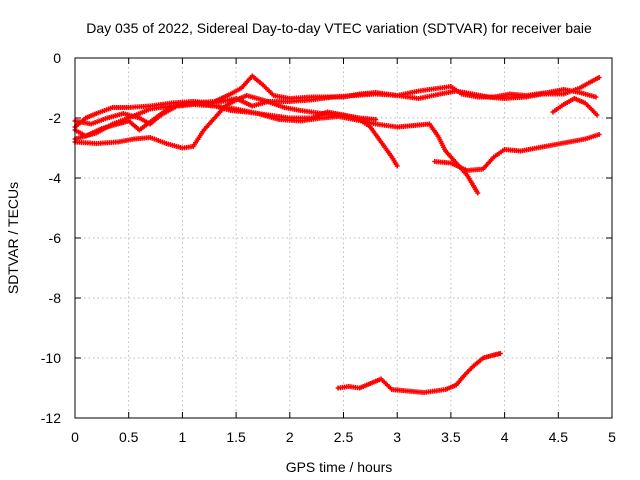 This screenshot has height=480, width=640. What do you see at coordinates (13, 238) in the screenshot?
I see `y-axis-title: SDTVAR / TECUs` at bounding box center [13, 238].